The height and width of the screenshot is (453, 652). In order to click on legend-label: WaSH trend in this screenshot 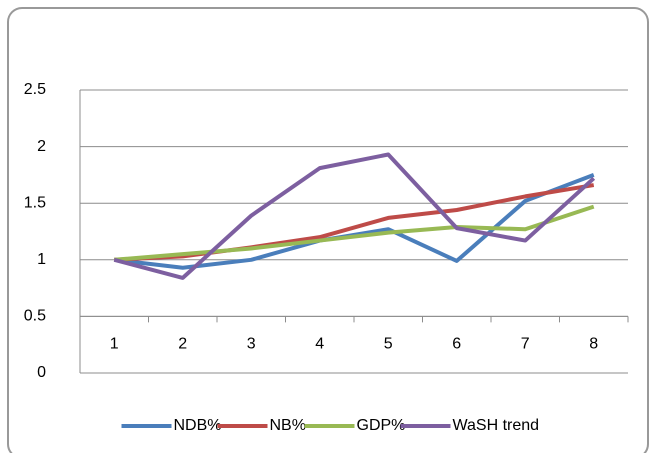, I will do `click(496, 425)`.